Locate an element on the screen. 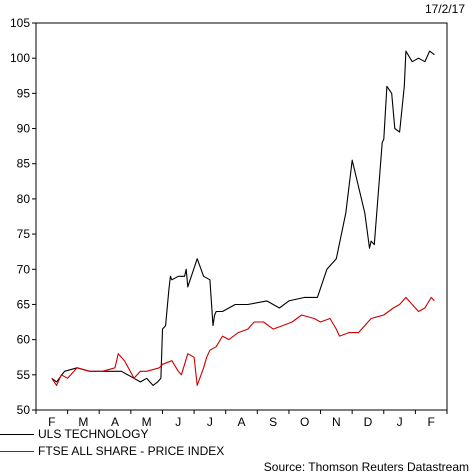 Image resolution: width=475 pixels, height=476 pixels. y-tick-label: 55 is located at coordinates (24, 375).